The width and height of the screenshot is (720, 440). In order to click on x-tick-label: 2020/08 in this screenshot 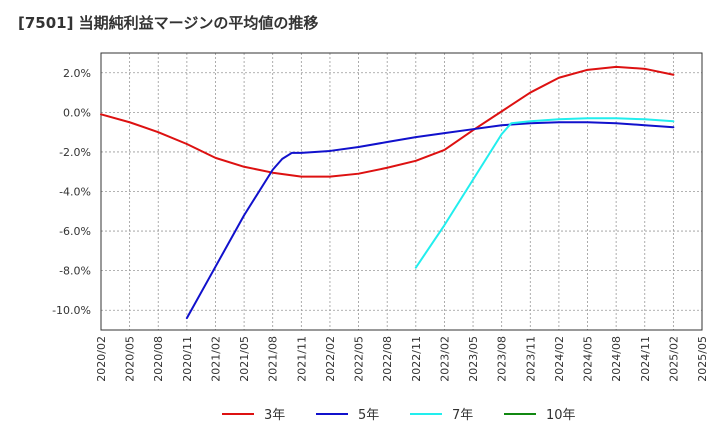, I will do `click(158, 359)`.